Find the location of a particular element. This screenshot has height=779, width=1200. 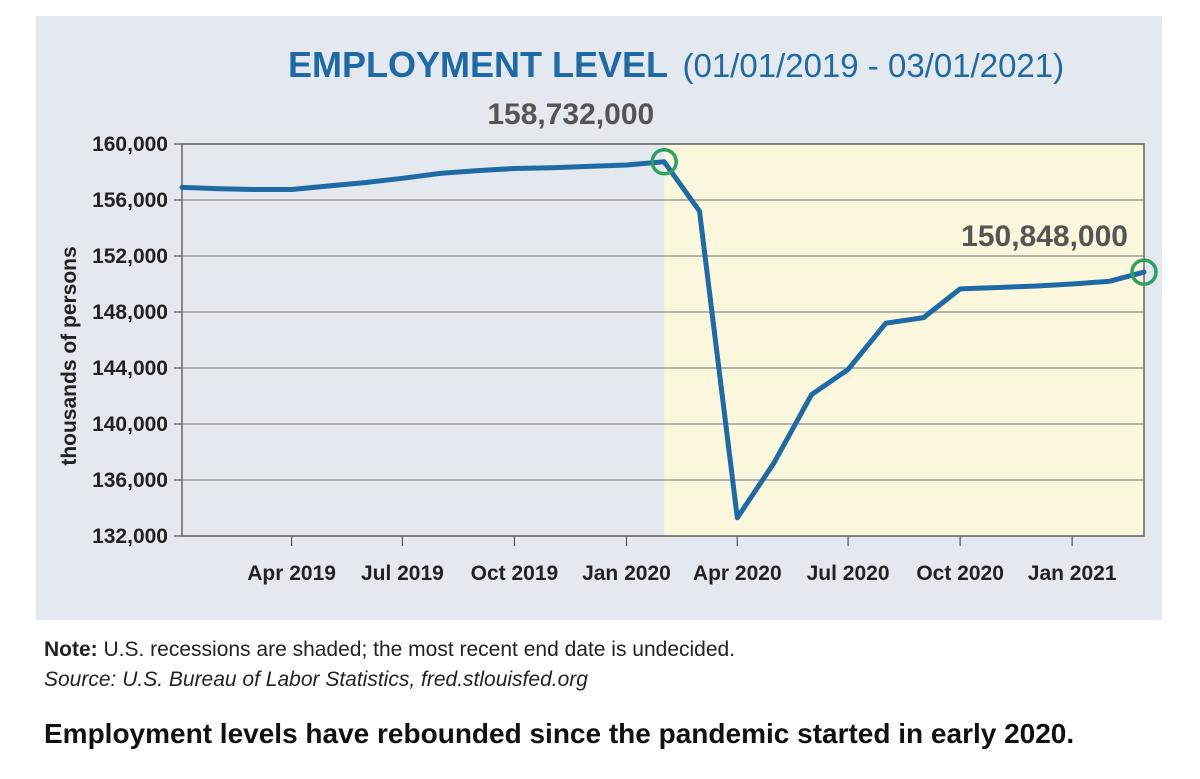

title-main: EMPLOYMENT LEVEL is located at coordinates (478, 64).